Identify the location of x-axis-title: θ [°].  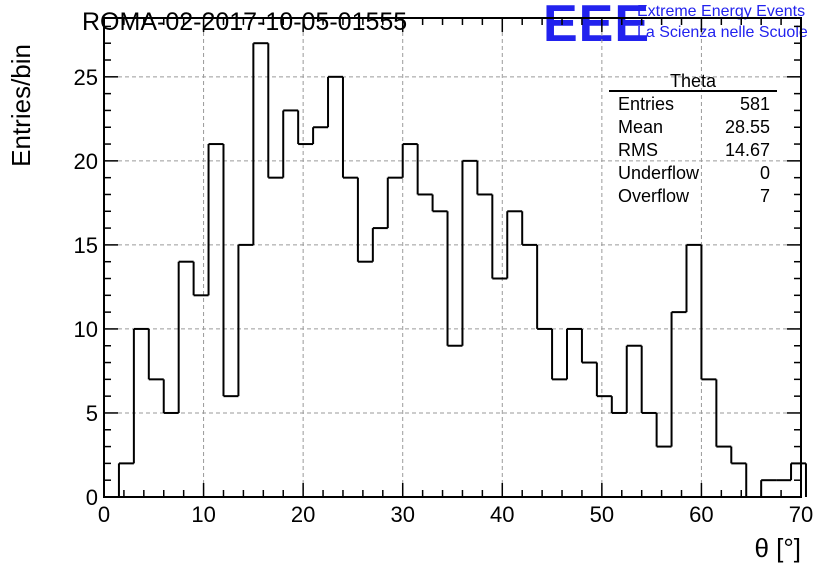
(777, 548).